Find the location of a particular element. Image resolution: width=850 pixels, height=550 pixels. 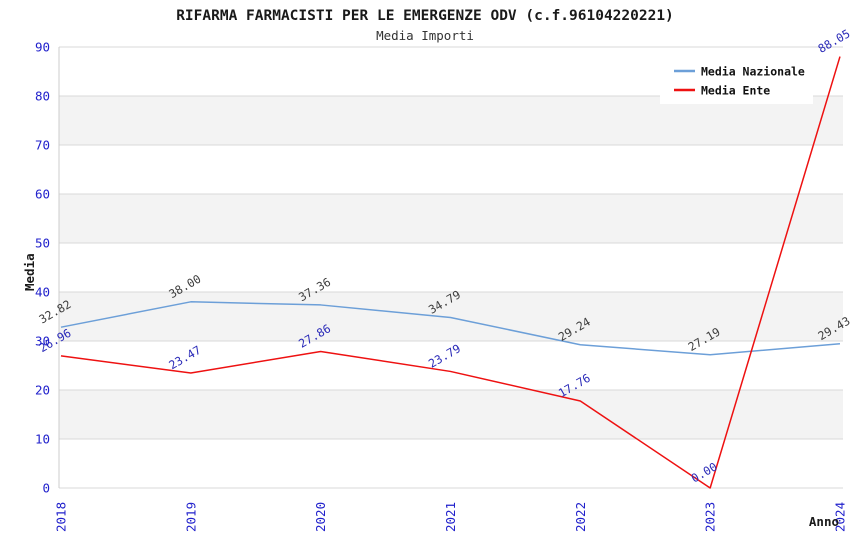

y-tick-label: 90 is located at coordinates (42, 47).